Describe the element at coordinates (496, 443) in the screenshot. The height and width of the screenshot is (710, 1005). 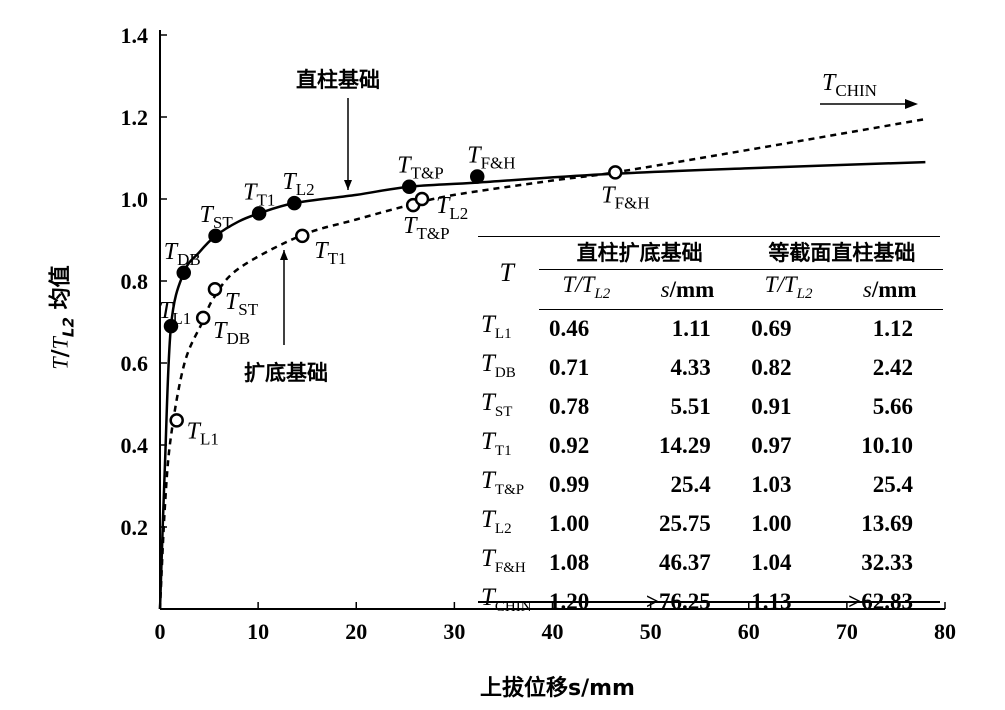
I see `row-label: TT1` at that location.